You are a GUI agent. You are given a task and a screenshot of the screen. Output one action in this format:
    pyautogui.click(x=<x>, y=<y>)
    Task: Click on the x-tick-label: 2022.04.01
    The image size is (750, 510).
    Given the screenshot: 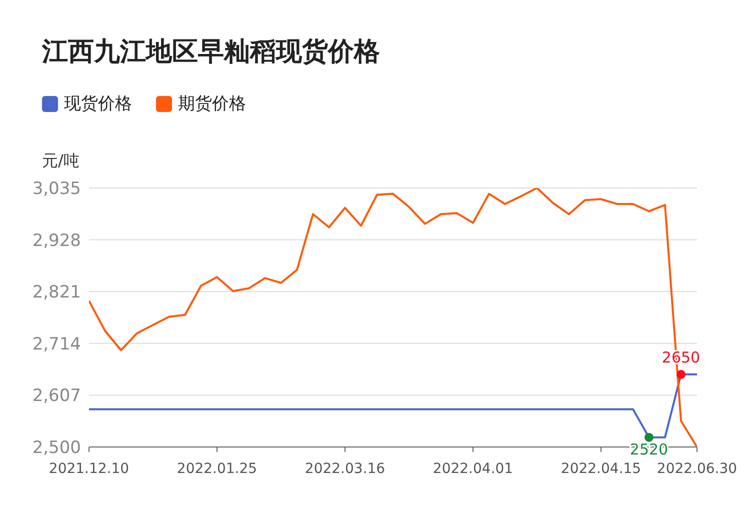 What is the action you would take?
    pyautogui.click(x=473, y=468)
    